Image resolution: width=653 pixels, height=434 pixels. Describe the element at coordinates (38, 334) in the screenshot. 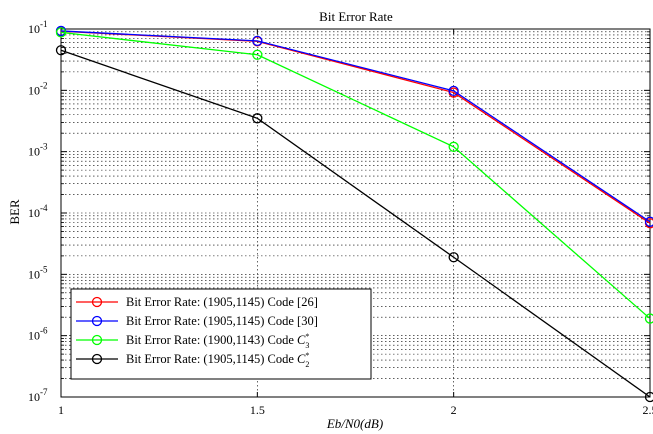

I see `y-tick-label: 10⁻⁶` at that location.